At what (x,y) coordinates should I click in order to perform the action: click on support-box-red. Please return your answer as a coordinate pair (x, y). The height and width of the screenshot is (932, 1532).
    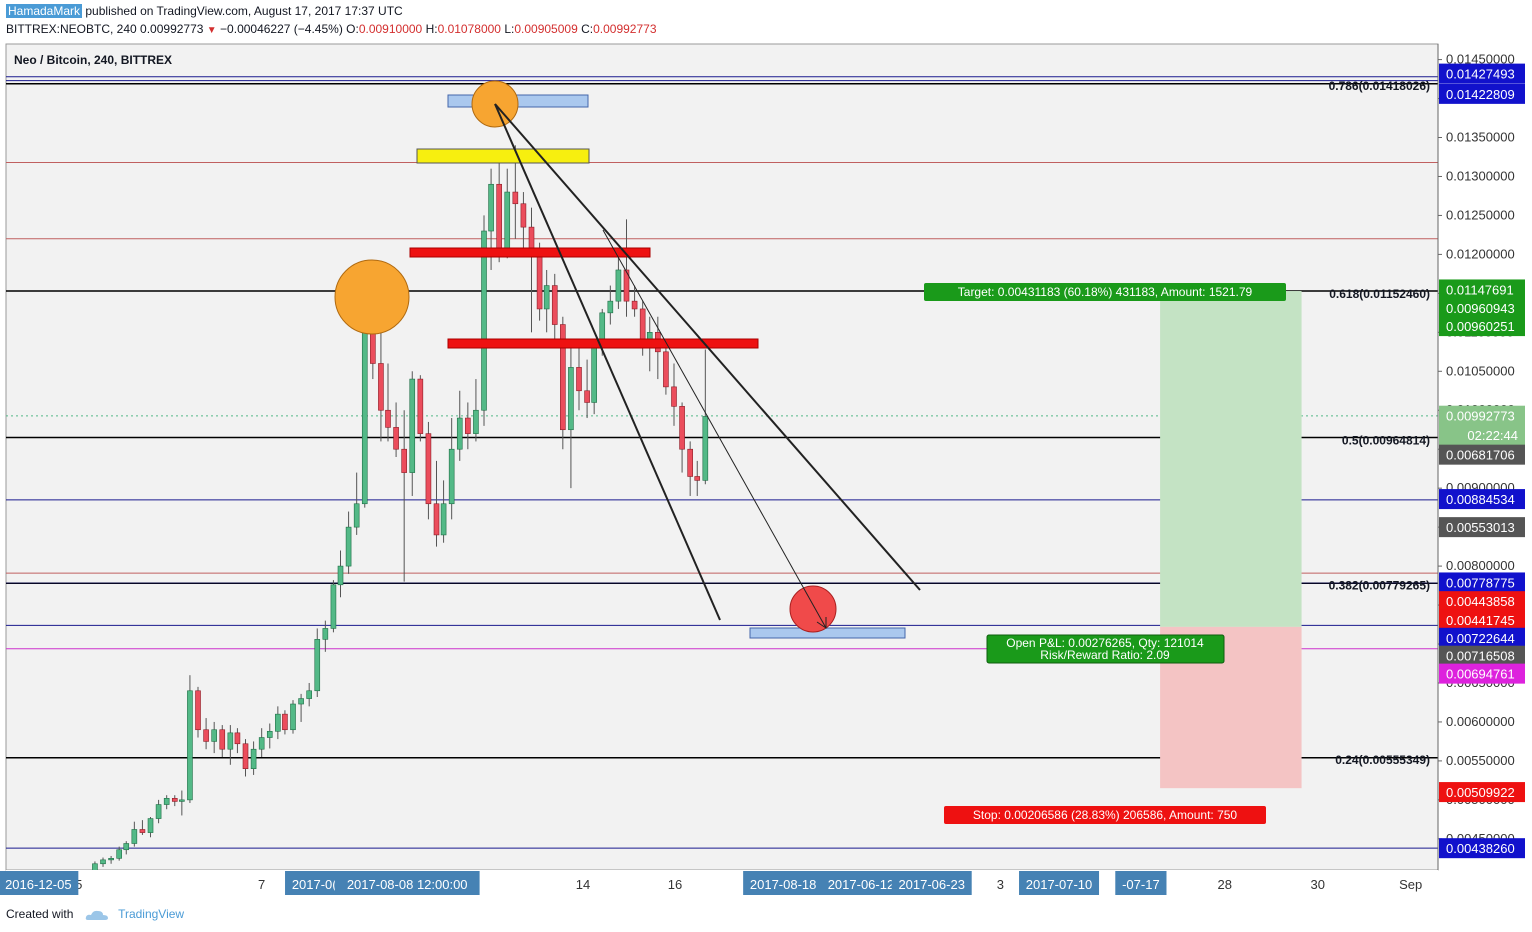
    Looking at the image, I should click on (603, 343).